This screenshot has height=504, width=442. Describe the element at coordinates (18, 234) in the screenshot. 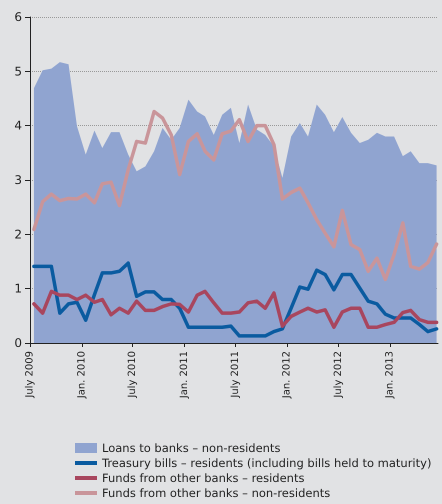

I see `y-tick-label: 2` at that location.